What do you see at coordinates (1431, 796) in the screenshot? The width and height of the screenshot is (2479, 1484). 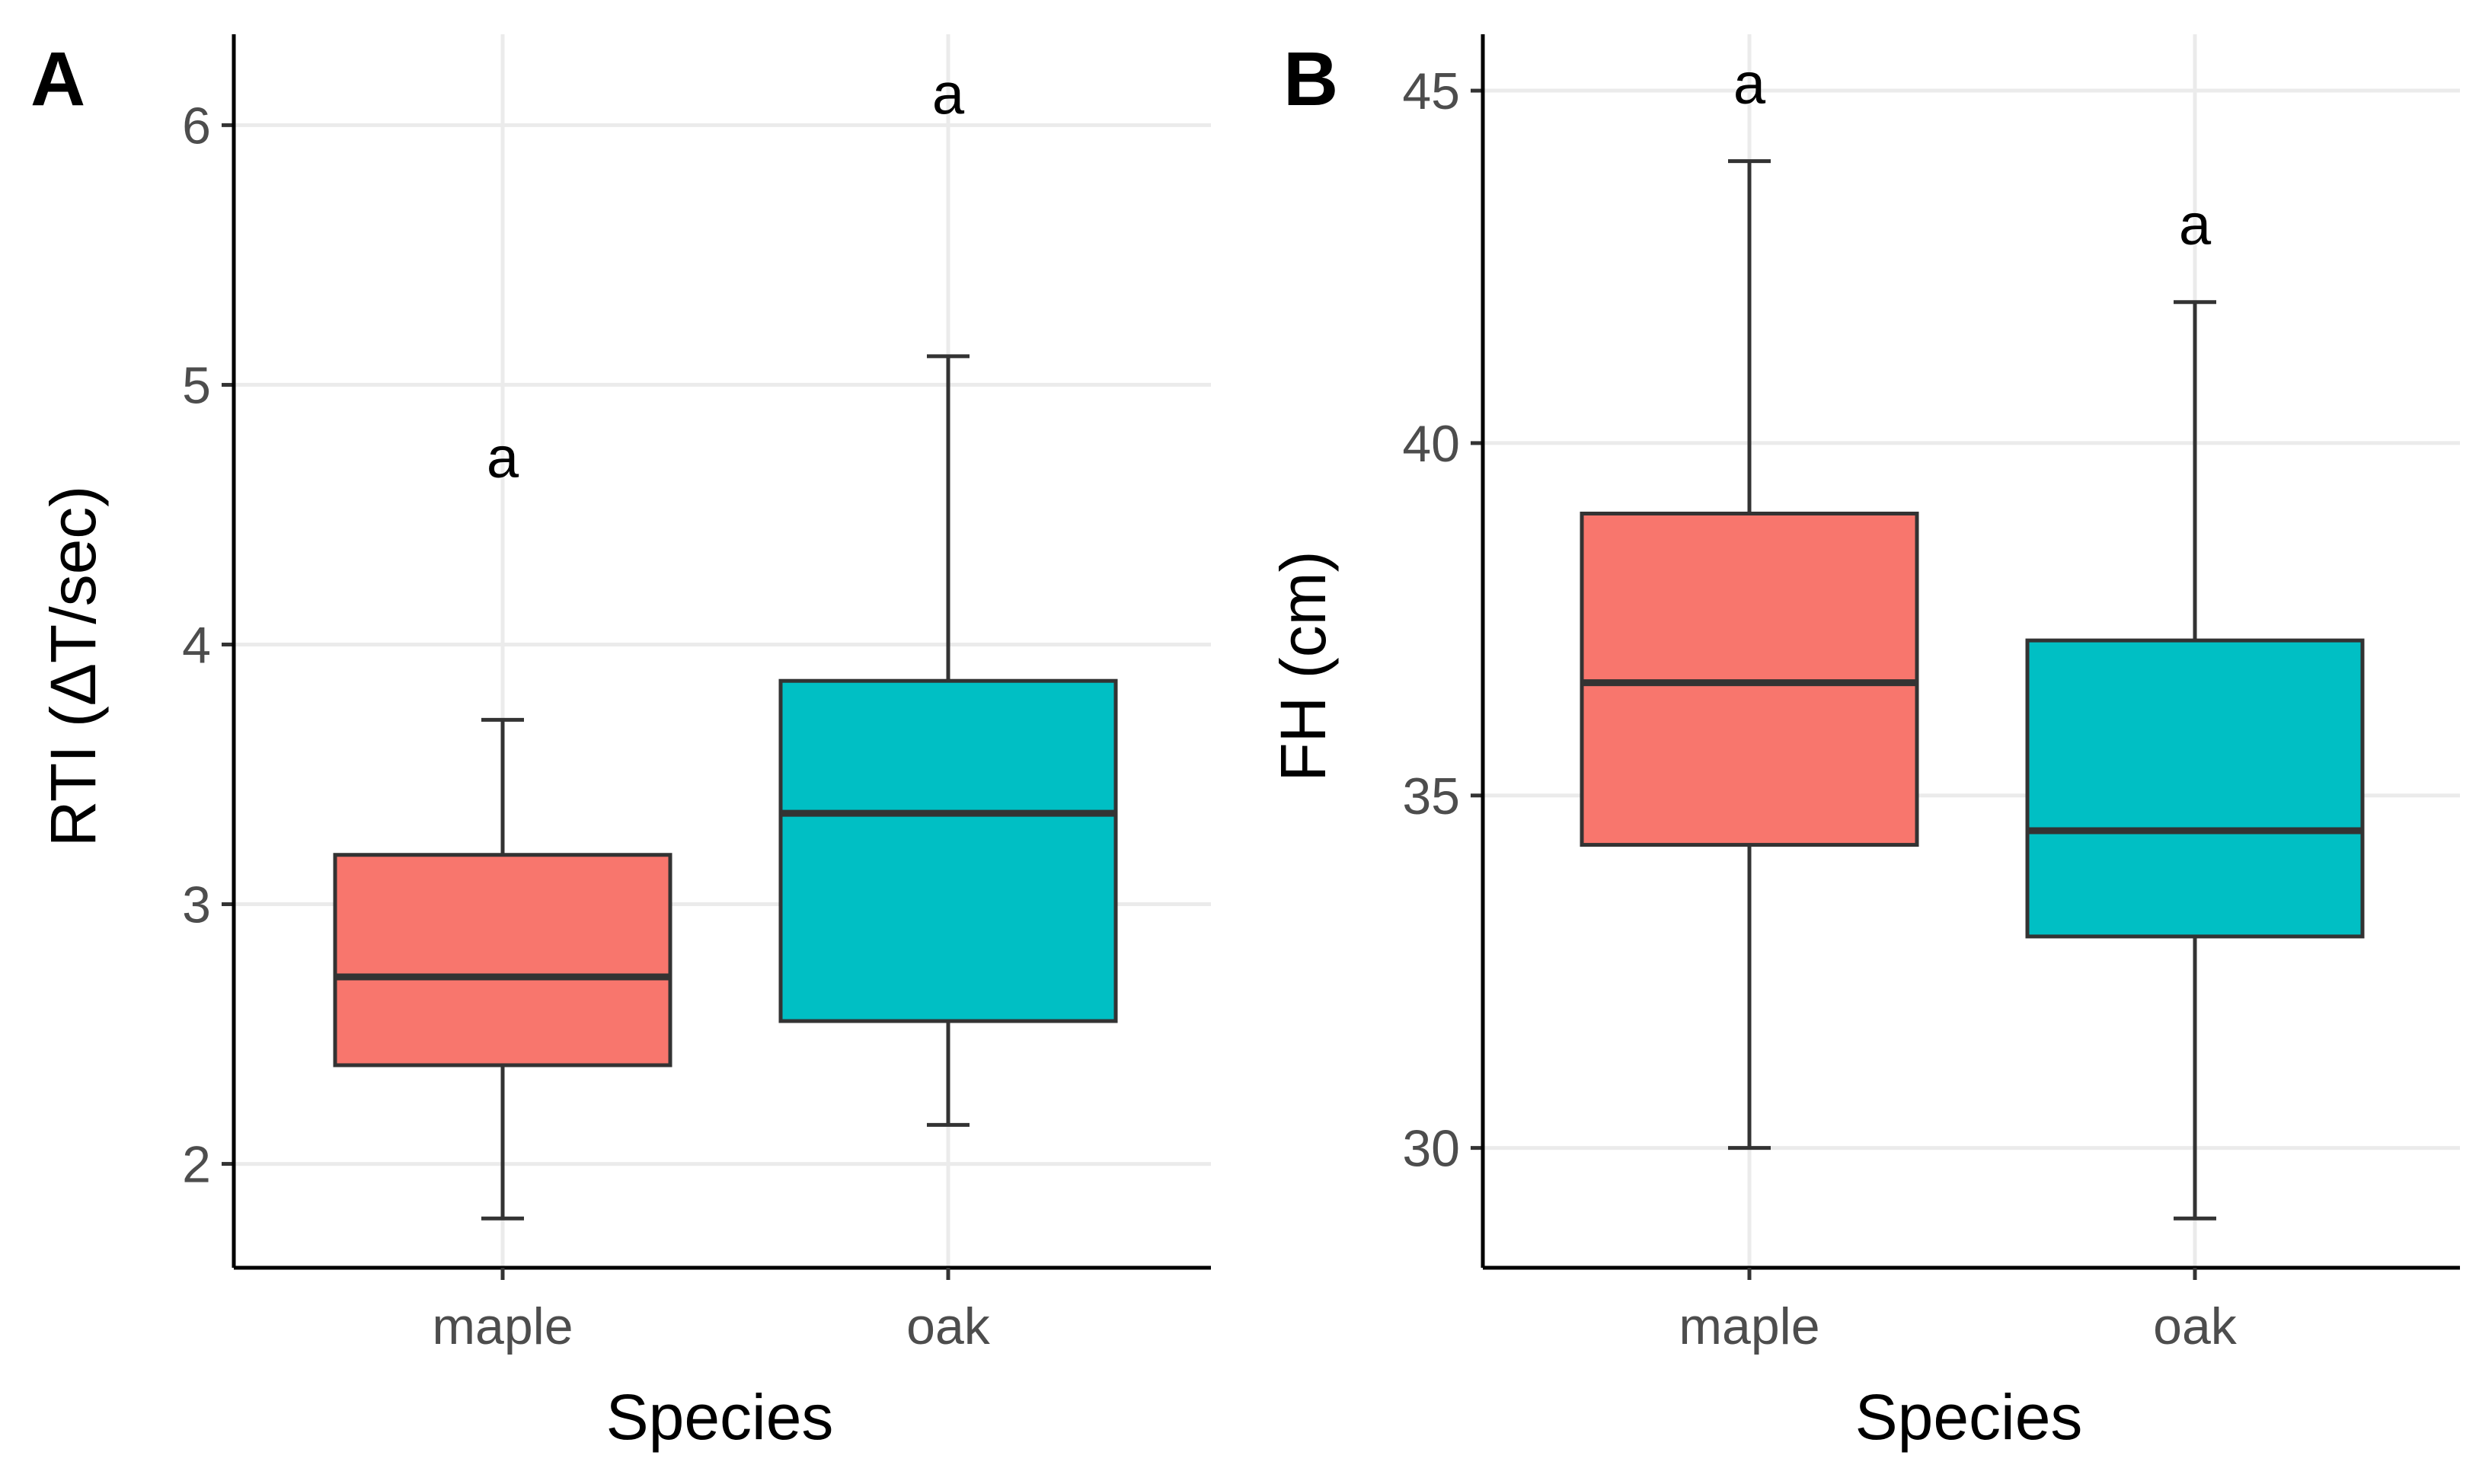 I see `y-tick-label: 35` at bounding box center [1431, 796].